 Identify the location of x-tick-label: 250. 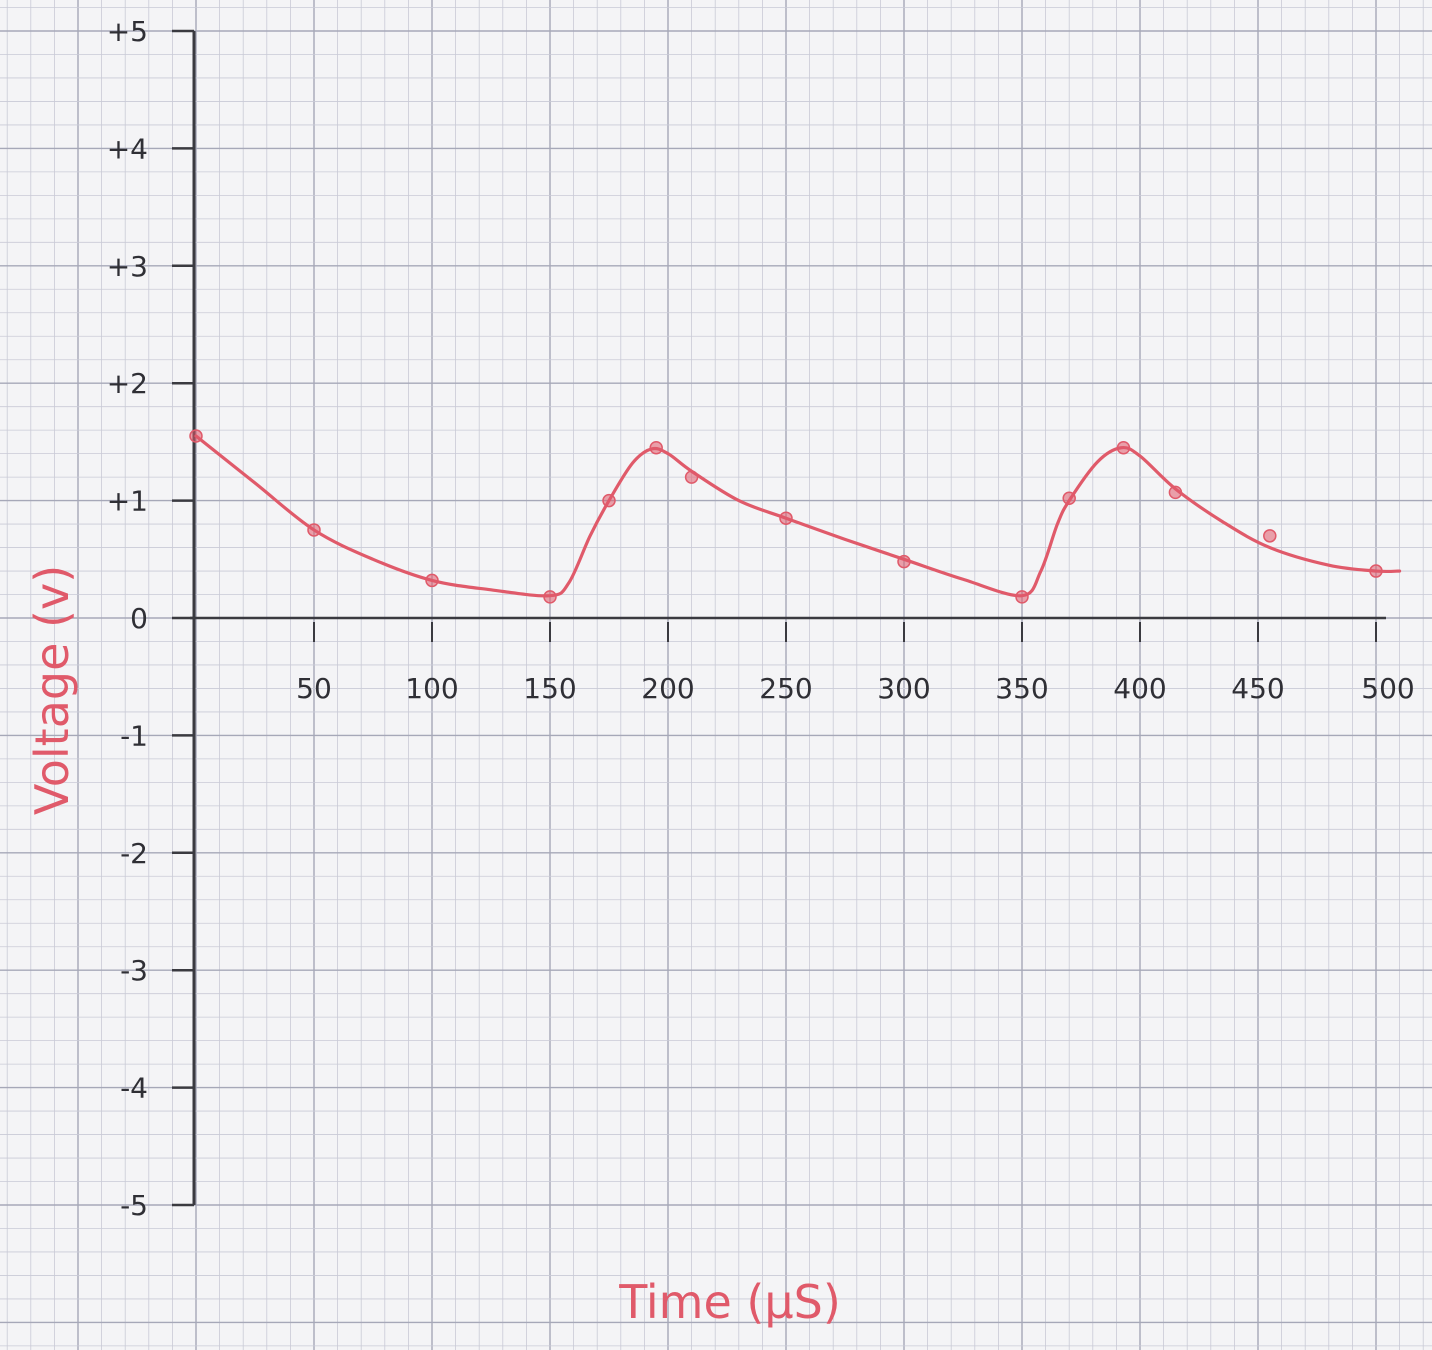
(785, 688).